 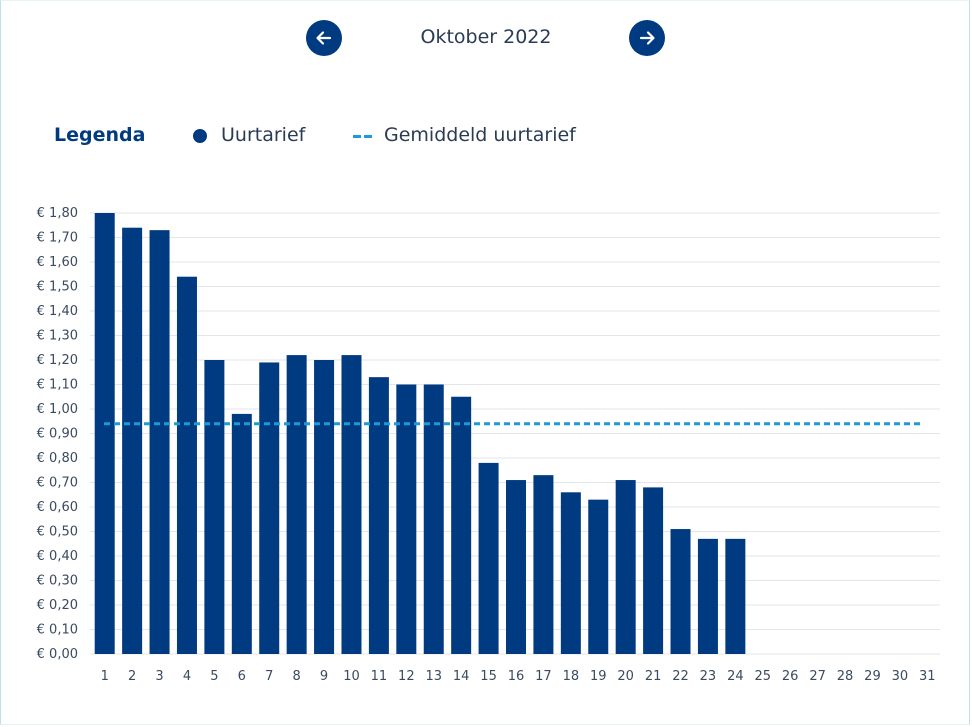 I want to click on y-tick-label: € 1,70, so click(x=57, y=238).